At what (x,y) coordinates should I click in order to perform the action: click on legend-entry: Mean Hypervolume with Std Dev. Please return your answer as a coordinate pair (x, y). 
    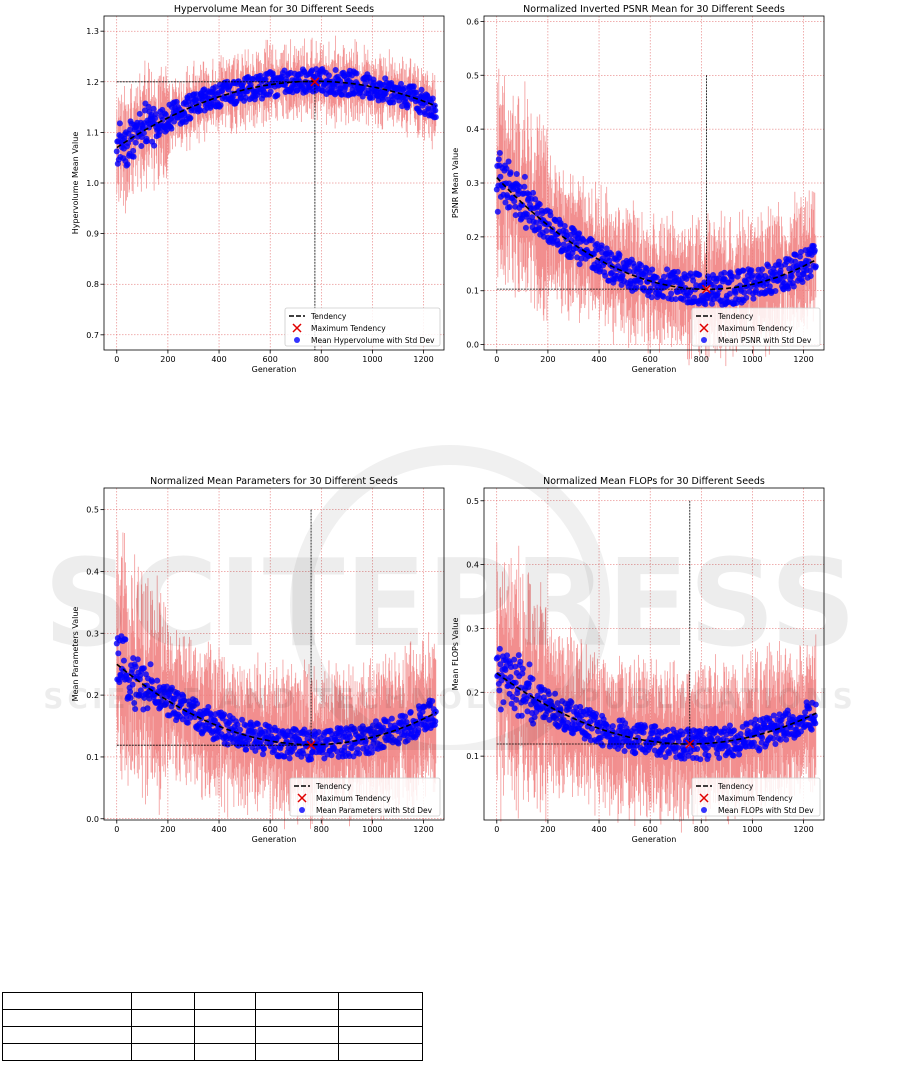
    Looking at the image, I should click on (373, 340).